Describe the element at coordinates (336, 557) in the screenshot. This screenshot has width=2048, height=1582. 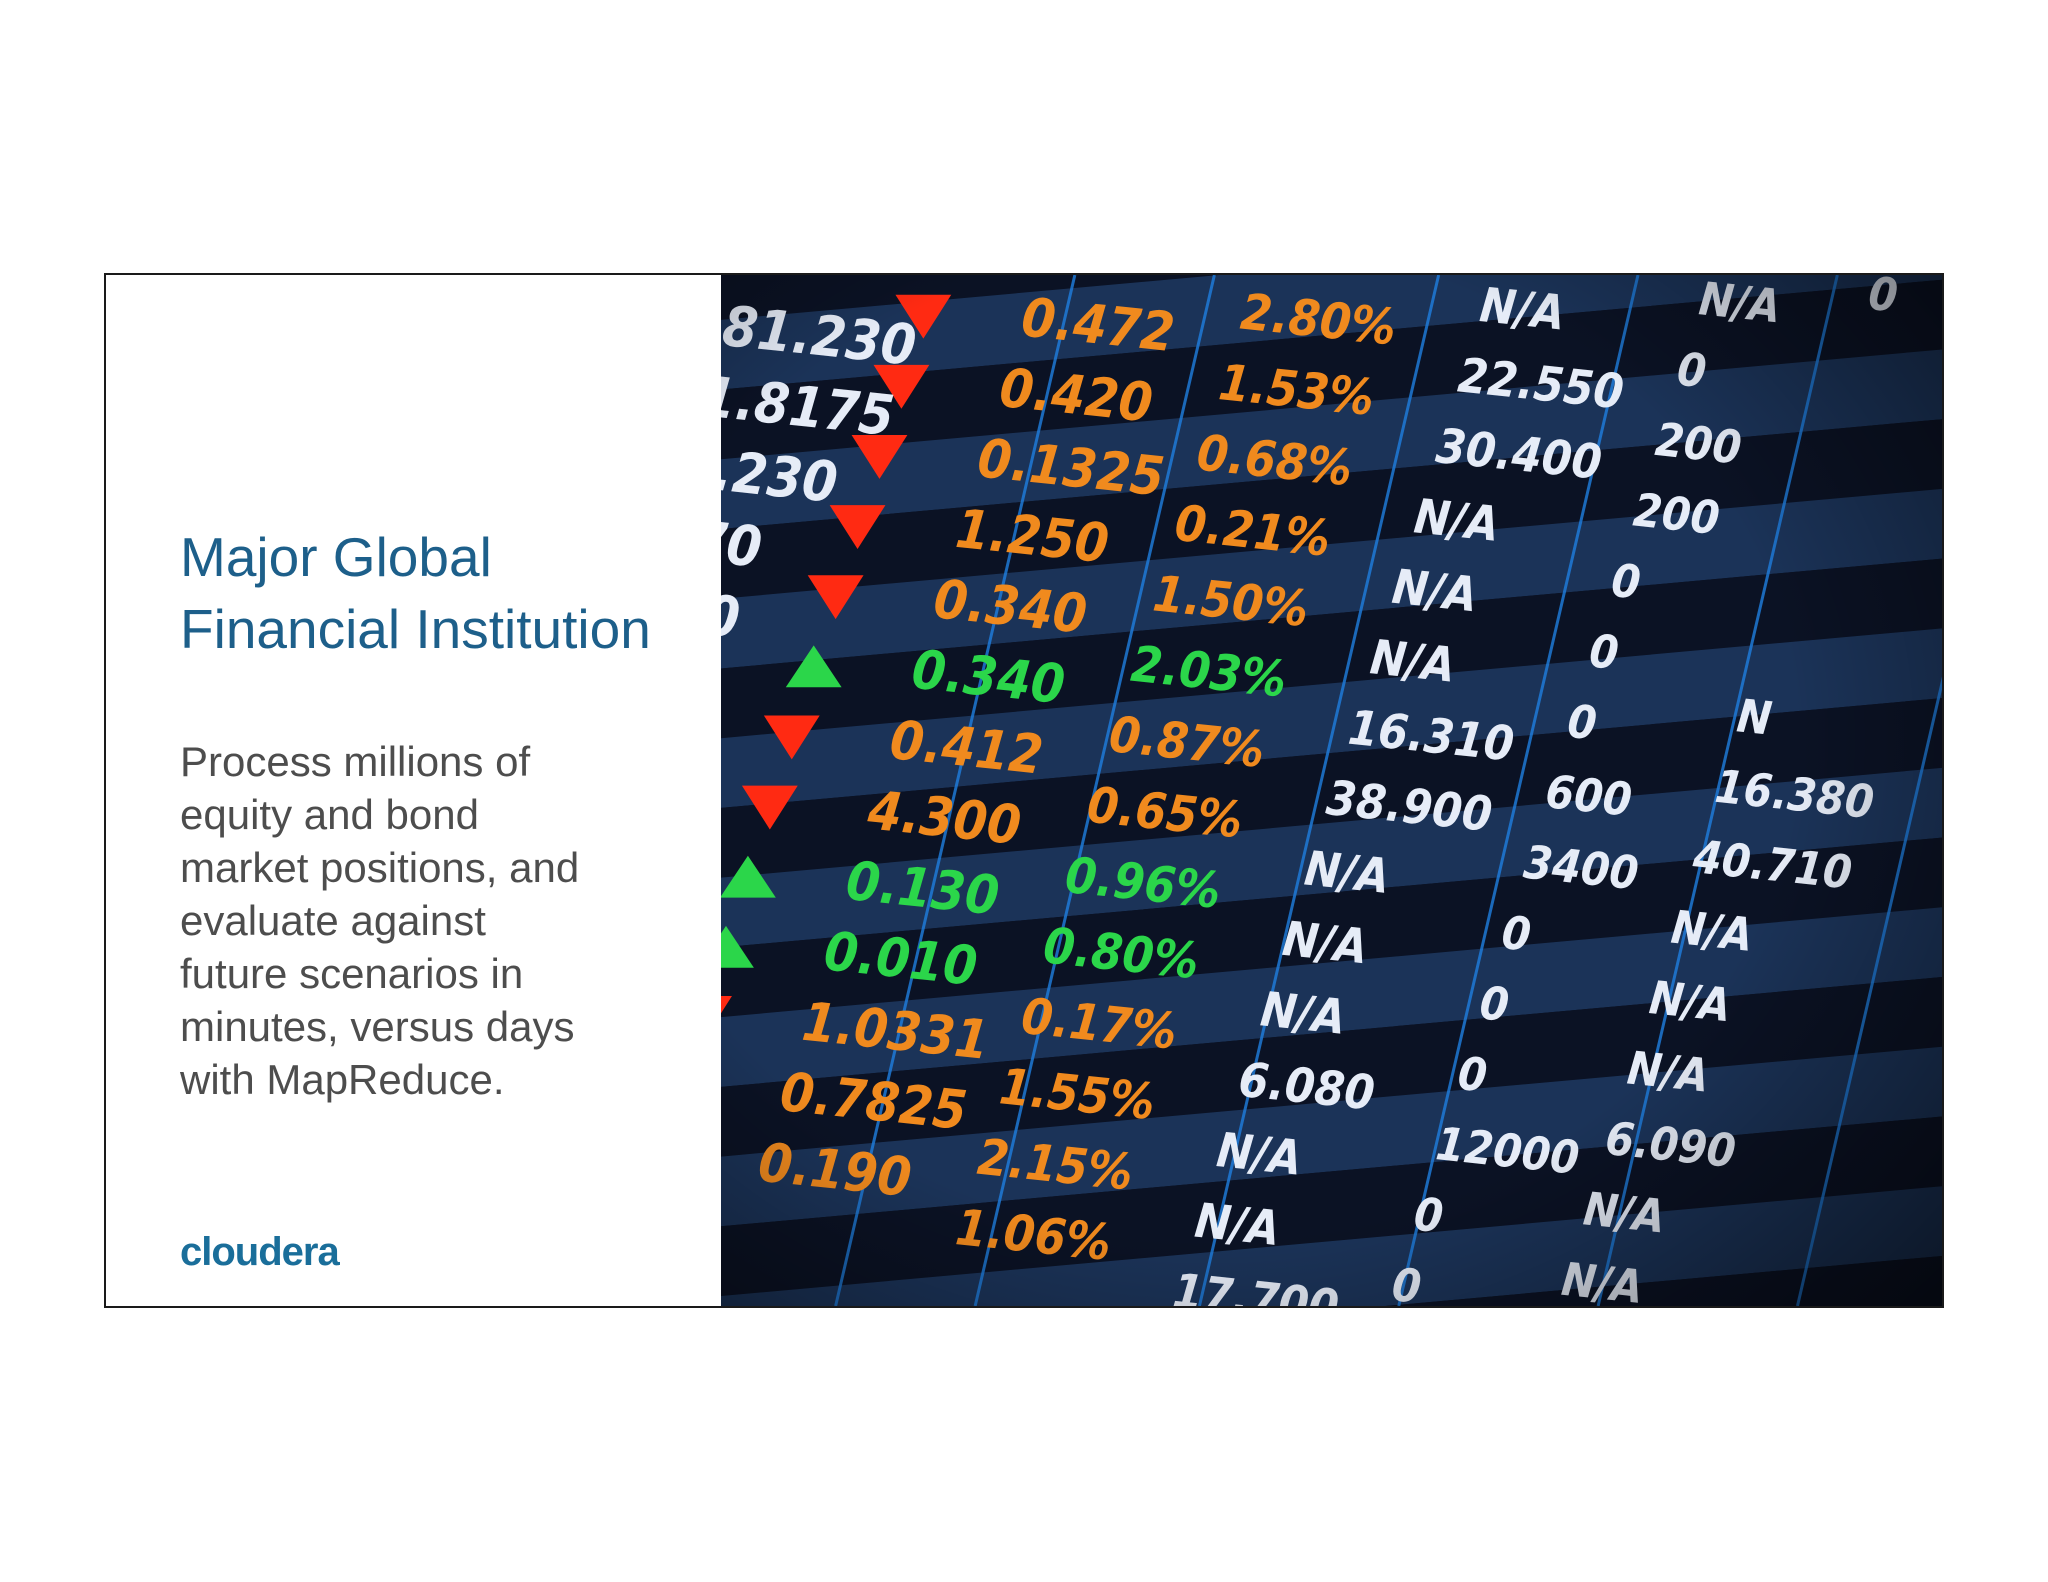
I see `slide-title-line: Major Global` at that location.